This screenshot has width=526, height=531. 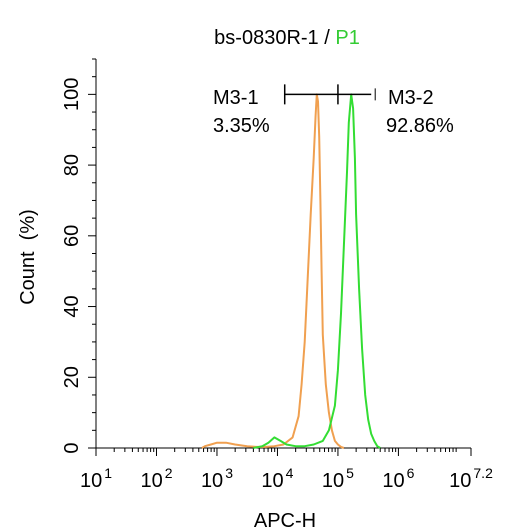 I want to click on title-sample: bs-0830R-1, so click(x=266, y=38).